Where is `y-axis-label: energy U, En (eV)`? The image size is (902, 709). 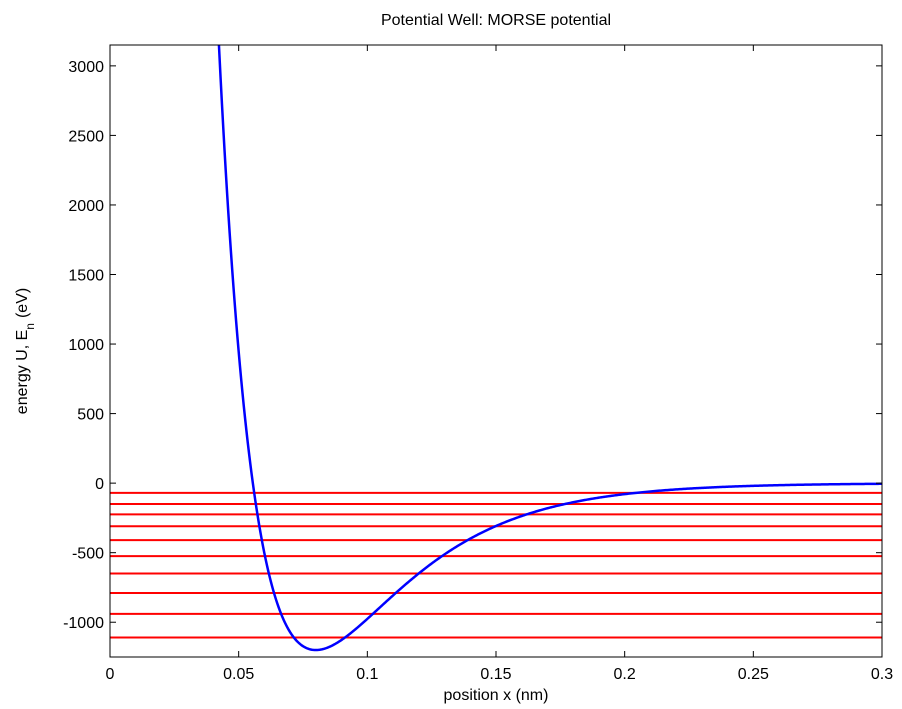
y-axis-label: energy U, En (eV) is located at coordinates (25, 351).